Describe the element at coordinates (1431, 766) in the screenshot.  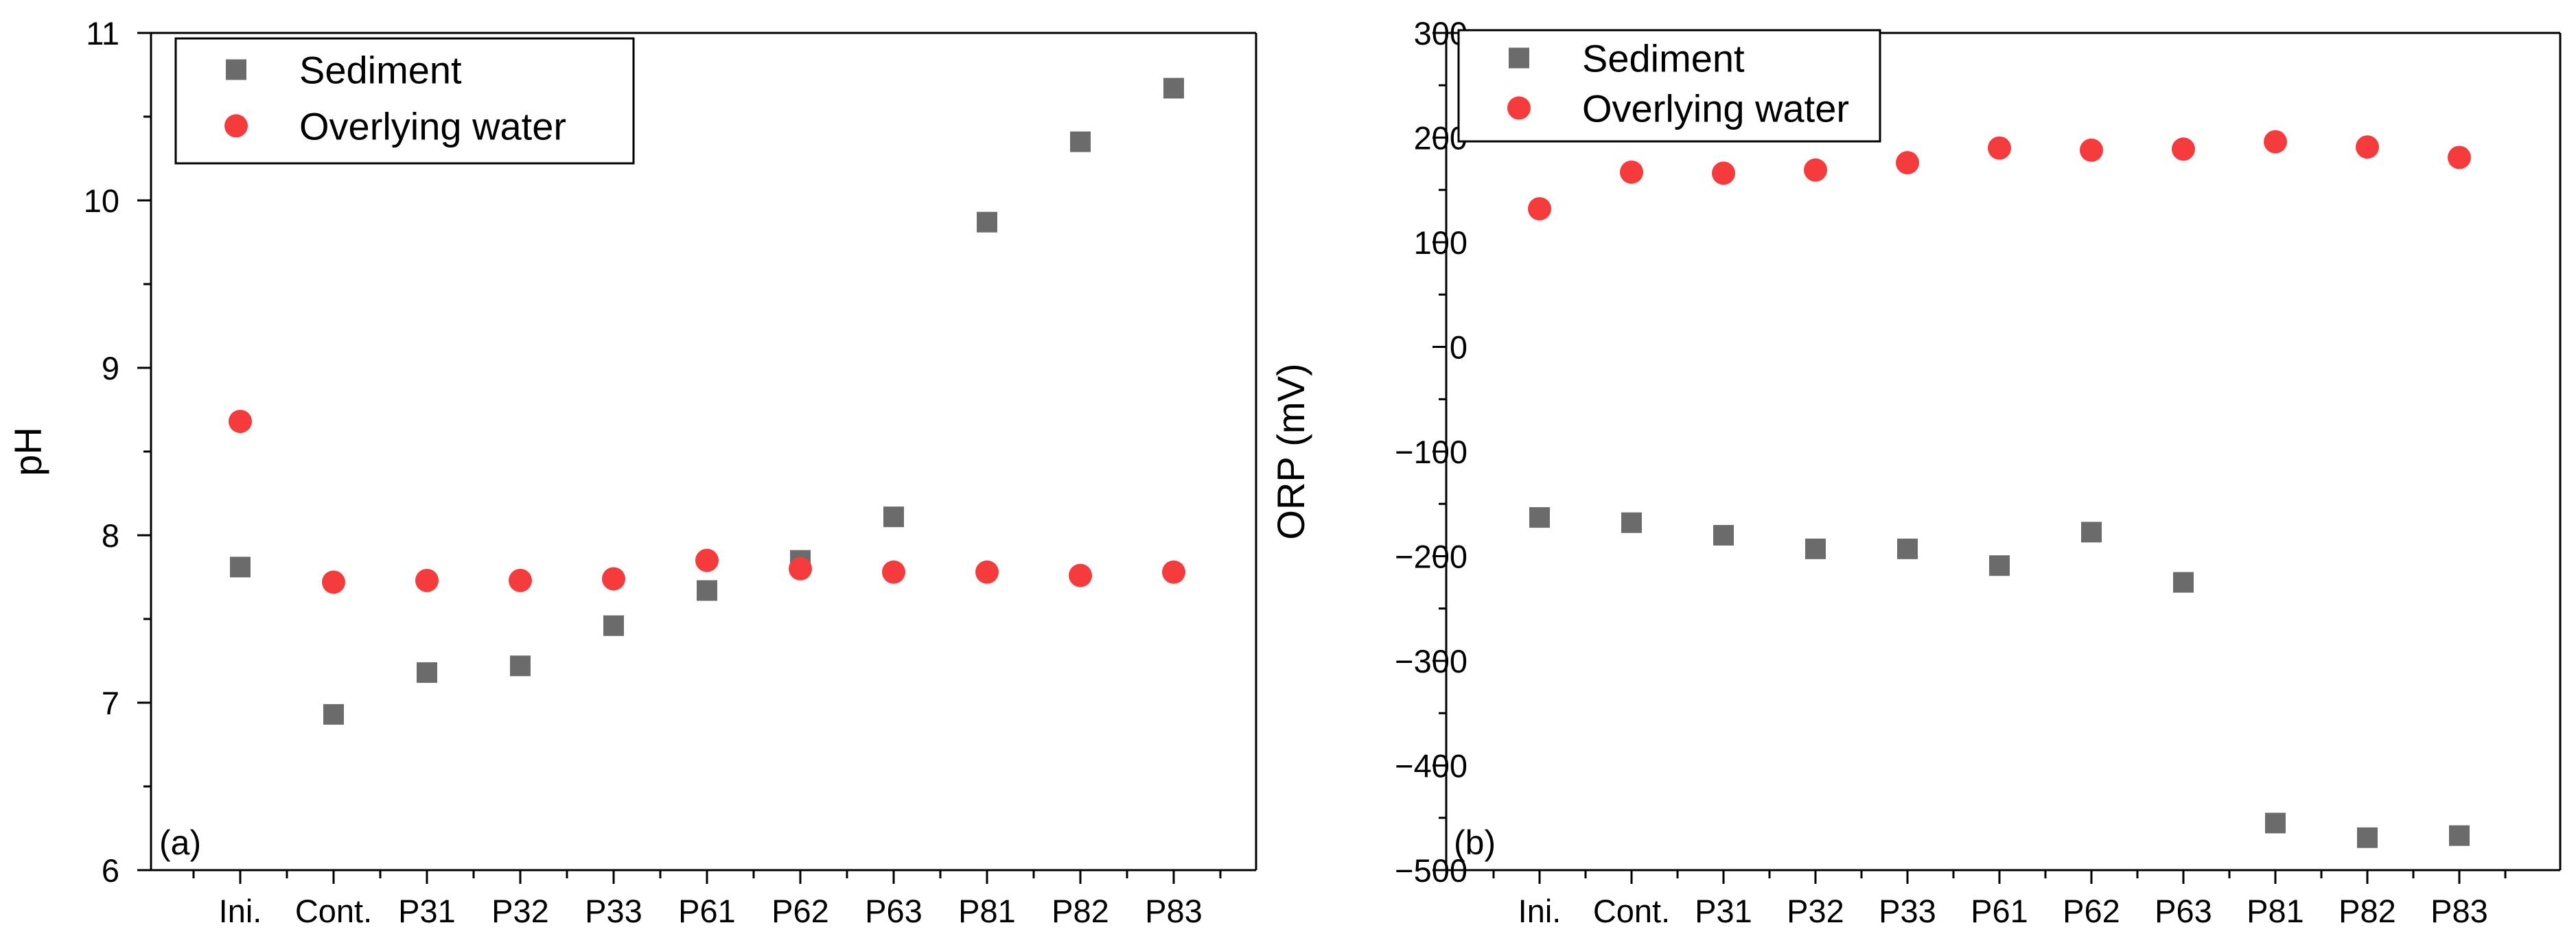
I see `y-tick-label: −400` at that location.